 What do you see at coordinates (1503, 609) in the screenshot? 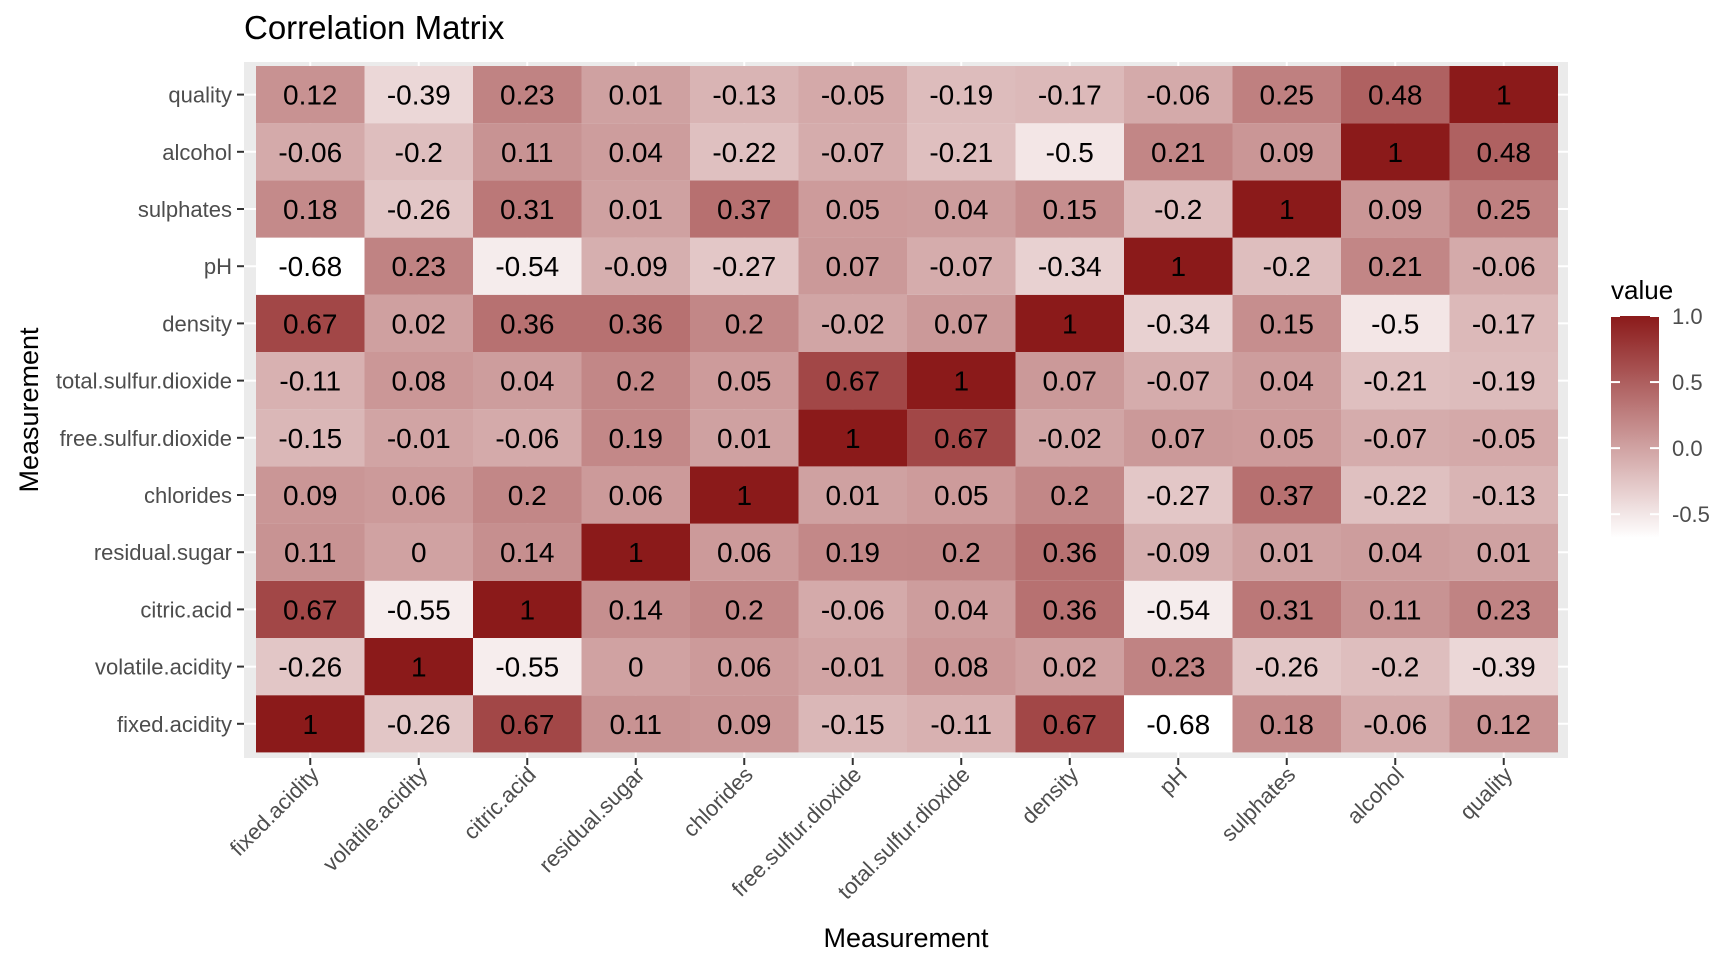
I see `heatmap-cell-quality-citric-acid` at bounding box center [1503, 609].